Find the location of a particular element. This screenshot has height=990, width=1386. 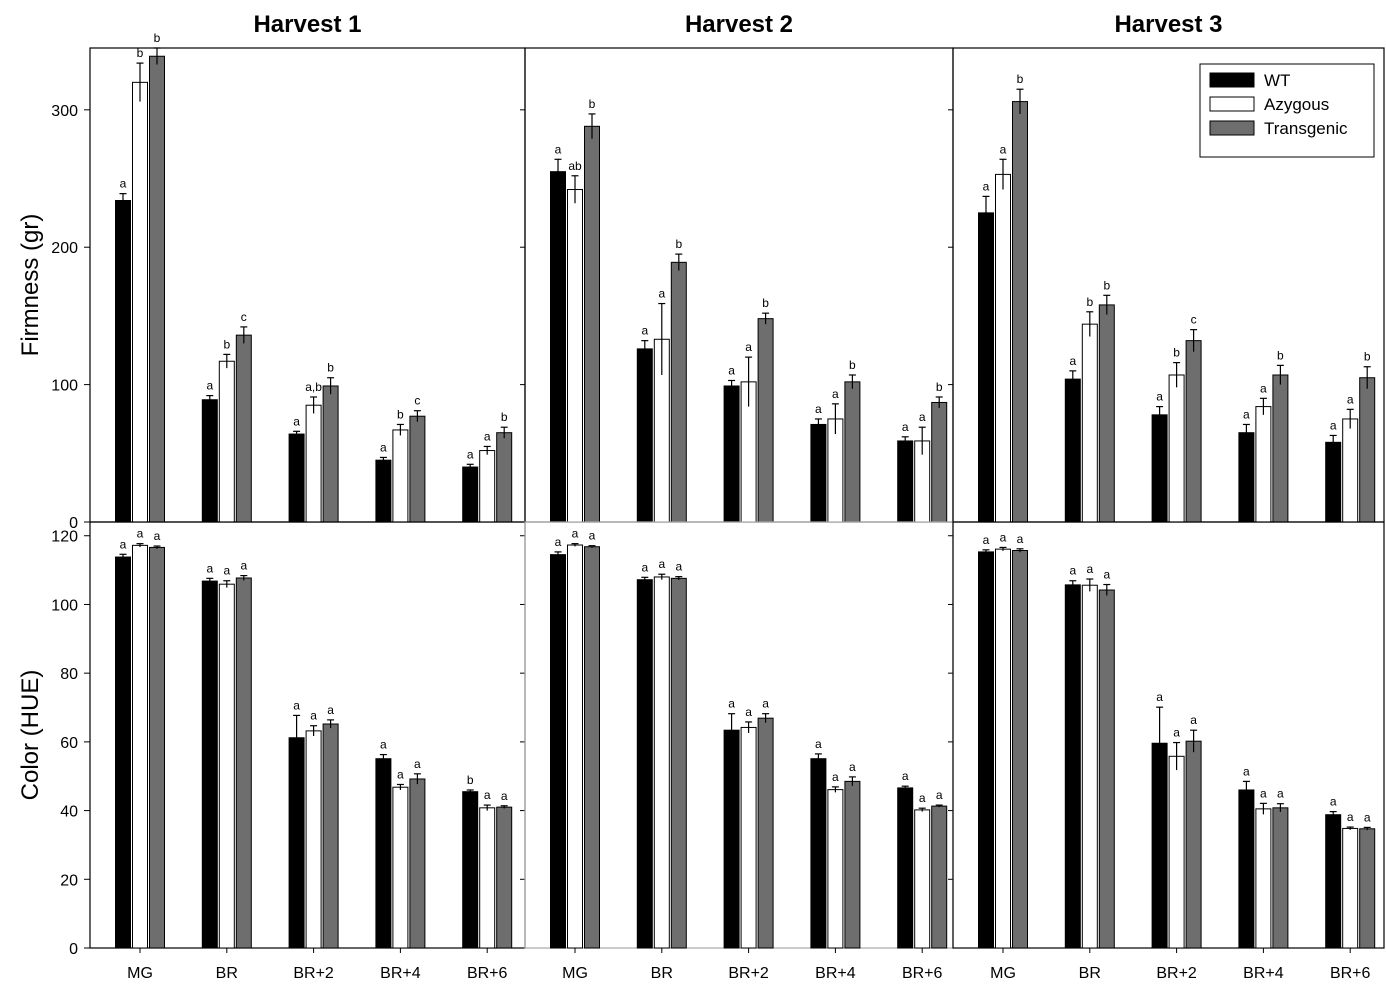

x-tick-label: BR+2 is located at coordinates (1176, 973).